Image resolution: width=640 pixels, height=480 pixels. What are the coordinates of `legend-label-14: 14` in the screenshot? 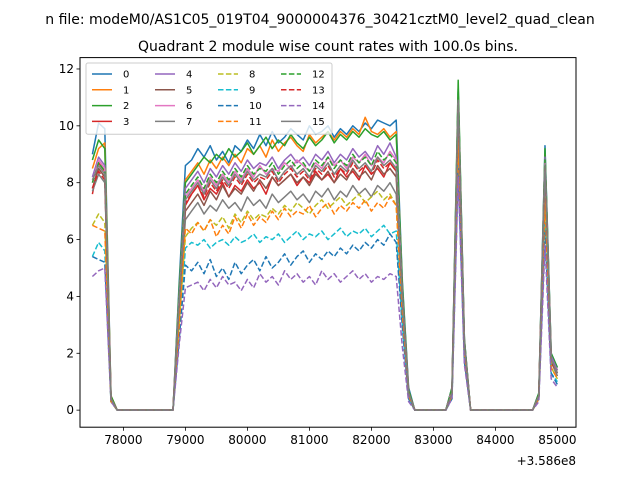 It's located at (318, 106).